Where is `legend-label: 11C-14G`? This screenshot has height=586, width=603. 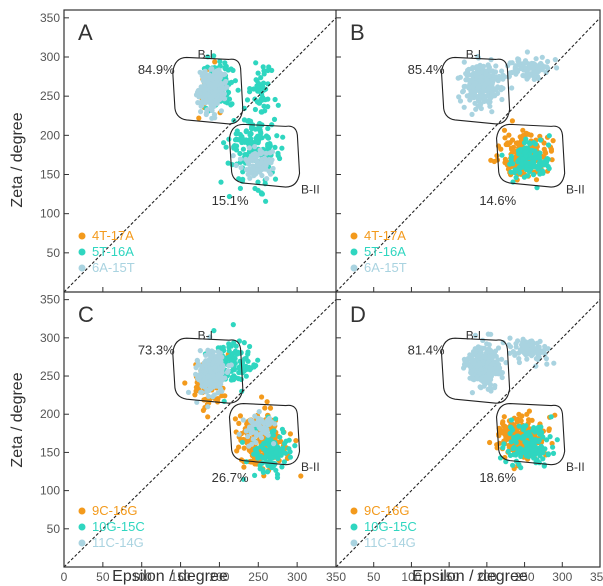 legend-label: 11C-14G is located at coordinates (118, 542).